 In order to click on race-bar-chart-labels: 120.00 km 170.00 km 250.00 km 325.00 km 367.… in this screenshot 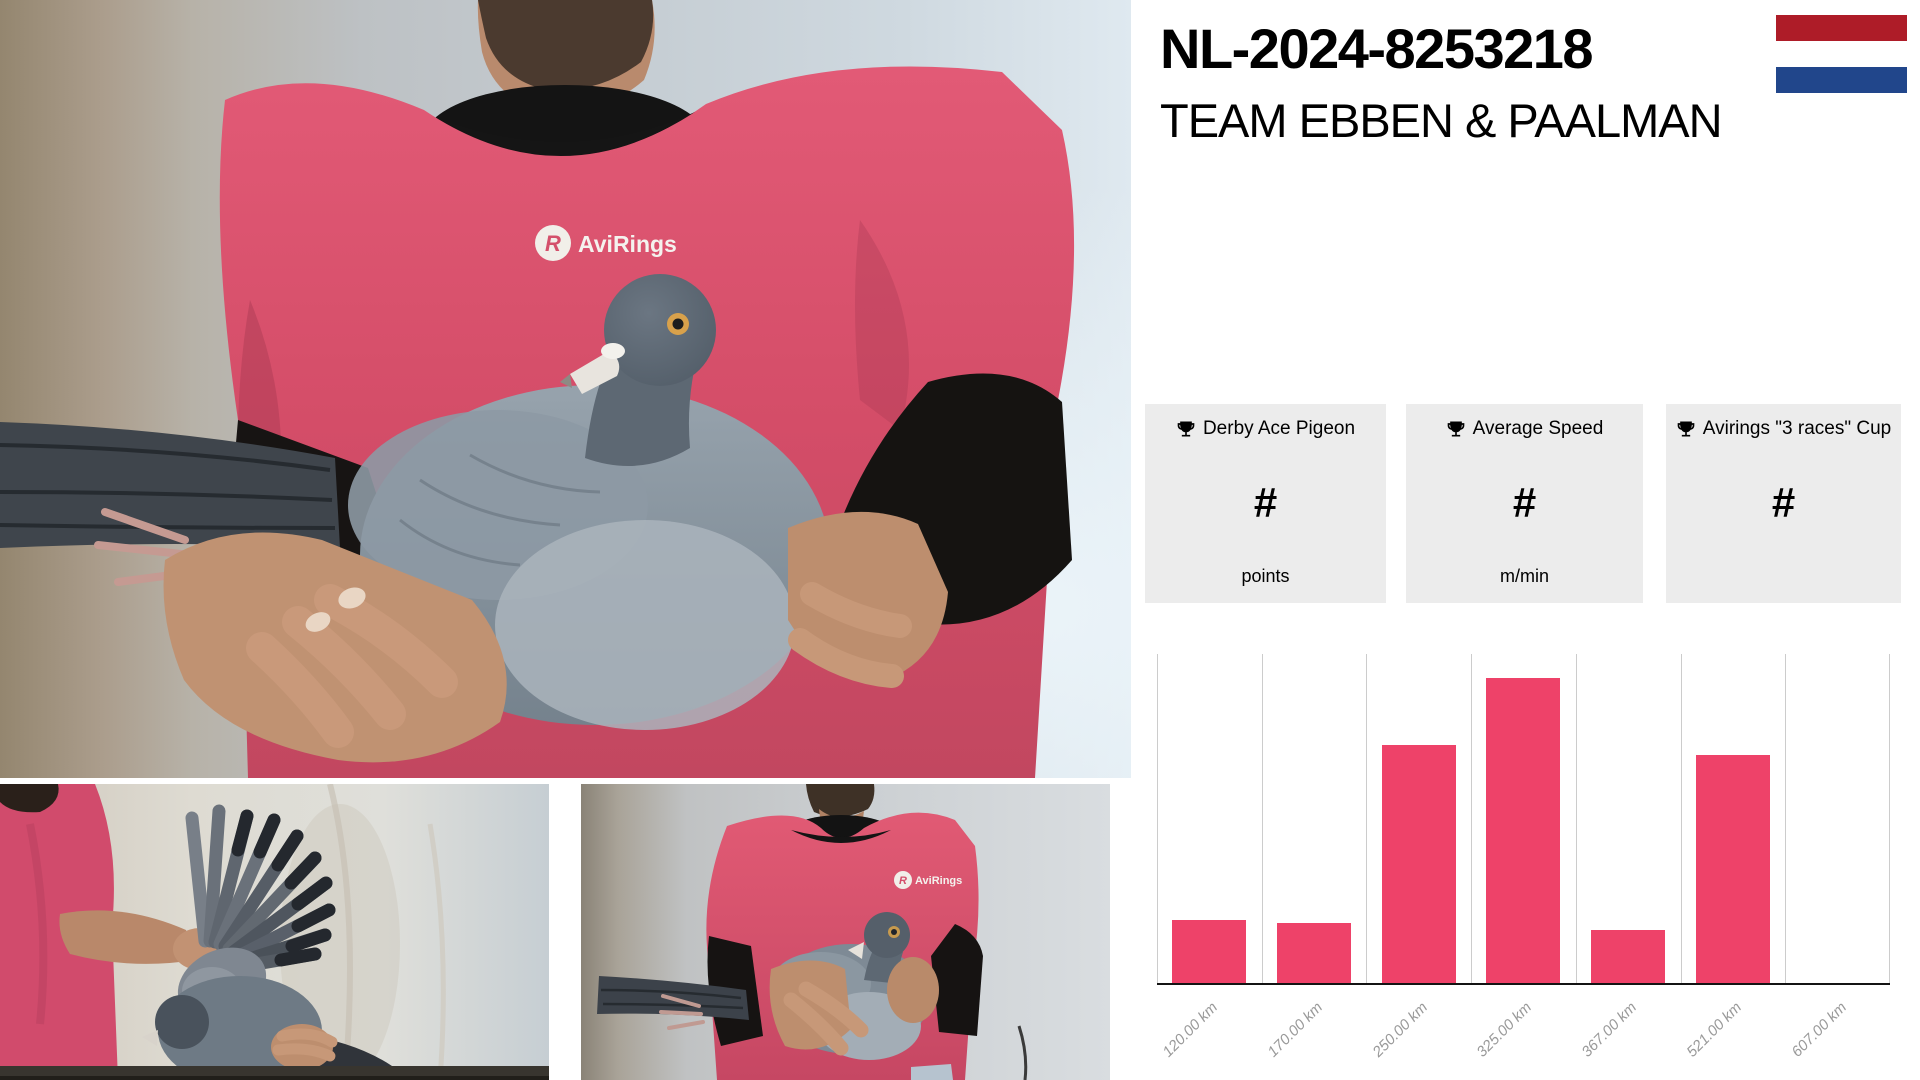, I will do `click(1523, 1036)`.